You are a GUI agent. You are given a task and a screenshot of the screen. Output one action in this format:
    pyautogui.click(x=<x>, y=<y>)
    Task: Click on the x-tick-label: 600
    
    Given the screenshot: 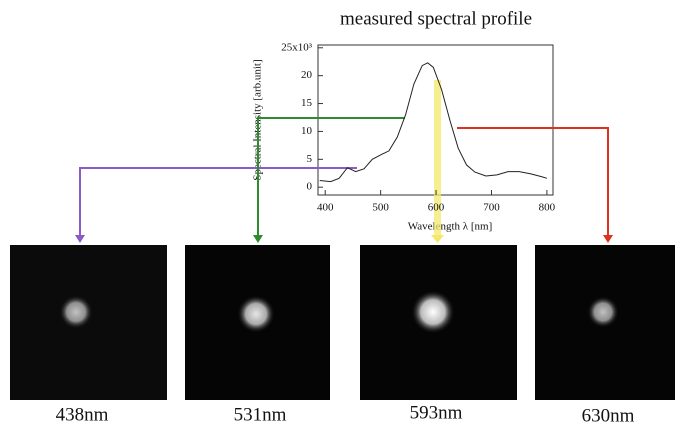 What is the action you would take?
    pyautogui.click(x=436, y=208)
    